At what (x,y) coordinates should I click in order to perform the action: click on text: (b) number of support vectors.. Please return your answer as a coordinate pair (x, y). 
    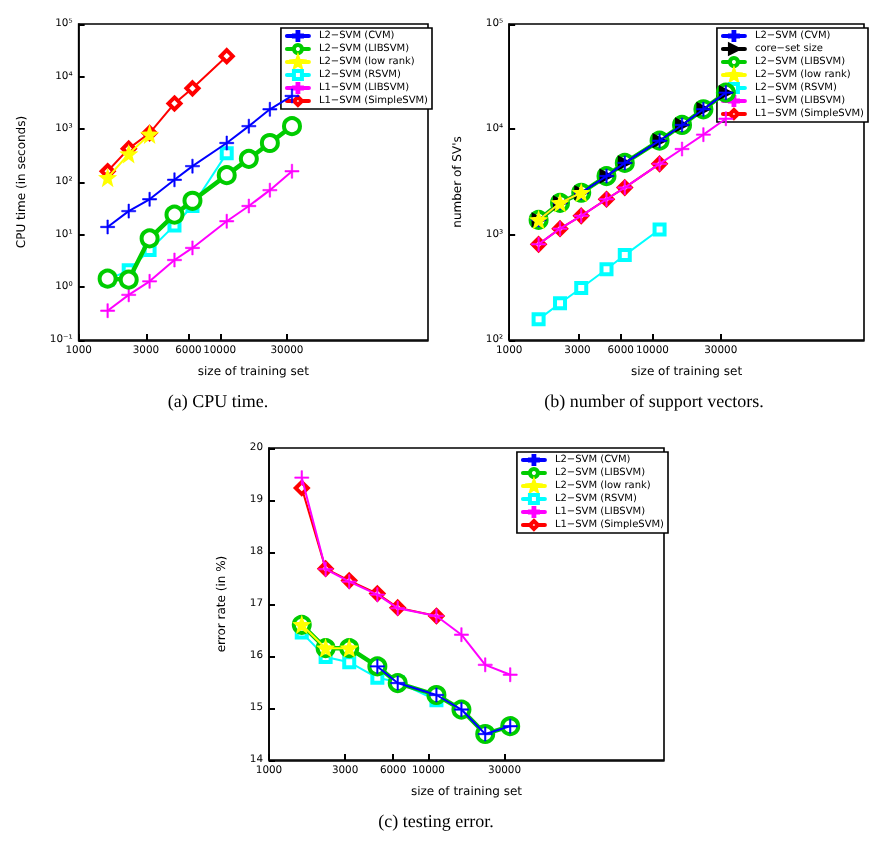
    Looking at the image, I should click on (654, 401).